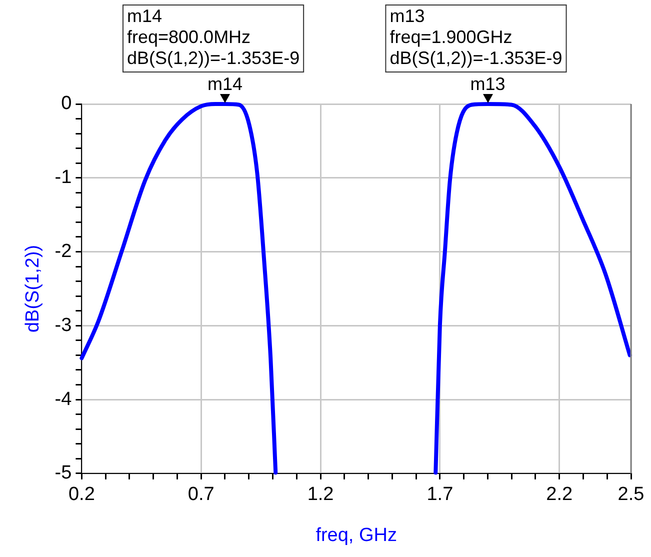 The image size is (651, 557). Describe the element at coordinates (559, 495) in the screenshot. I see `x-tick-label: 2.2` at that location.